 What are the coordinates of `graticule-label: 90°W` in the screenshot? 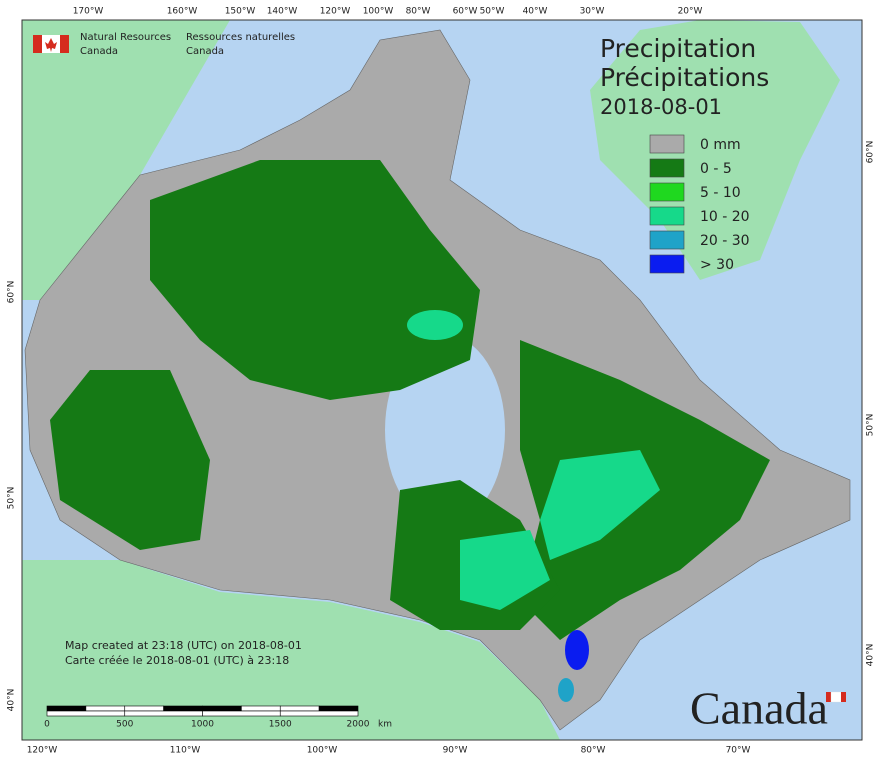 It's located at (455, 751).